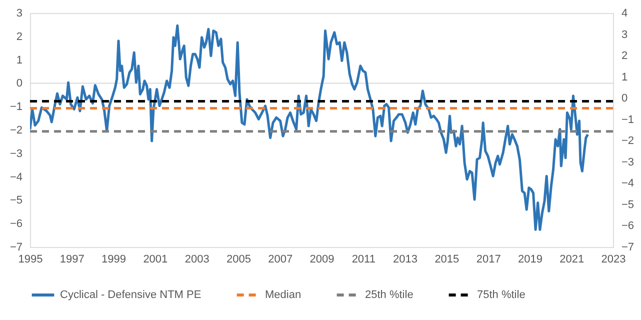 Image resolution: width=641 pixels, height=320 pixels. I want to click on x-tick-label: 2023, so click(613, 260).